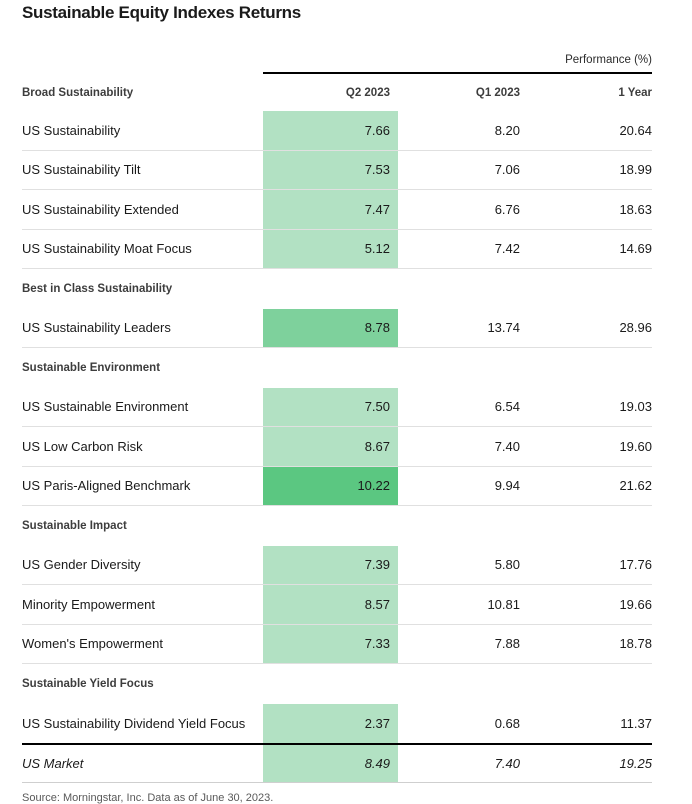 This screenshot has height=804, width=692. I want to click on row-label: US Low Carbon Risk, so click(82, 446).